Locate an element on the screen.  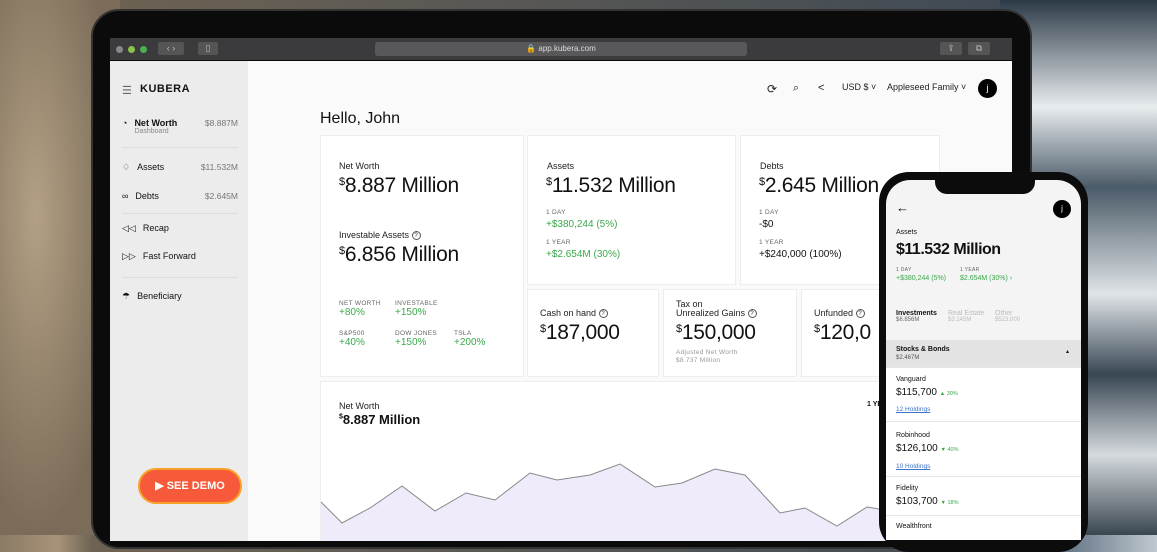
account-name: Wealthfront is located at coordinates (914, 526).